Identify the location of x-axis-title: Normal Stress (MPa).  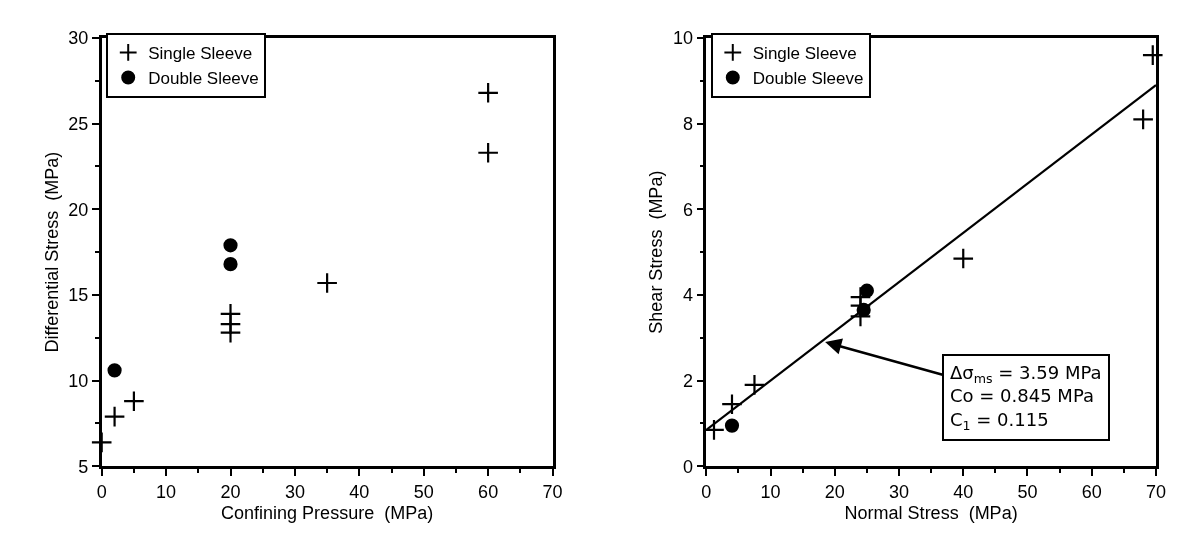
(931, 512).